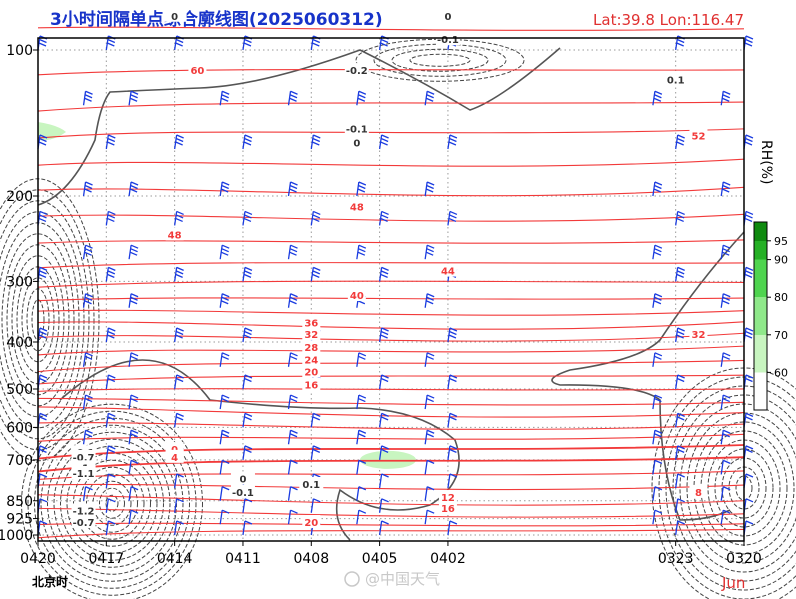  Describe the element at coordinates (402, 579) in the screenshot. I see `watermark: @中国天气` at that location.